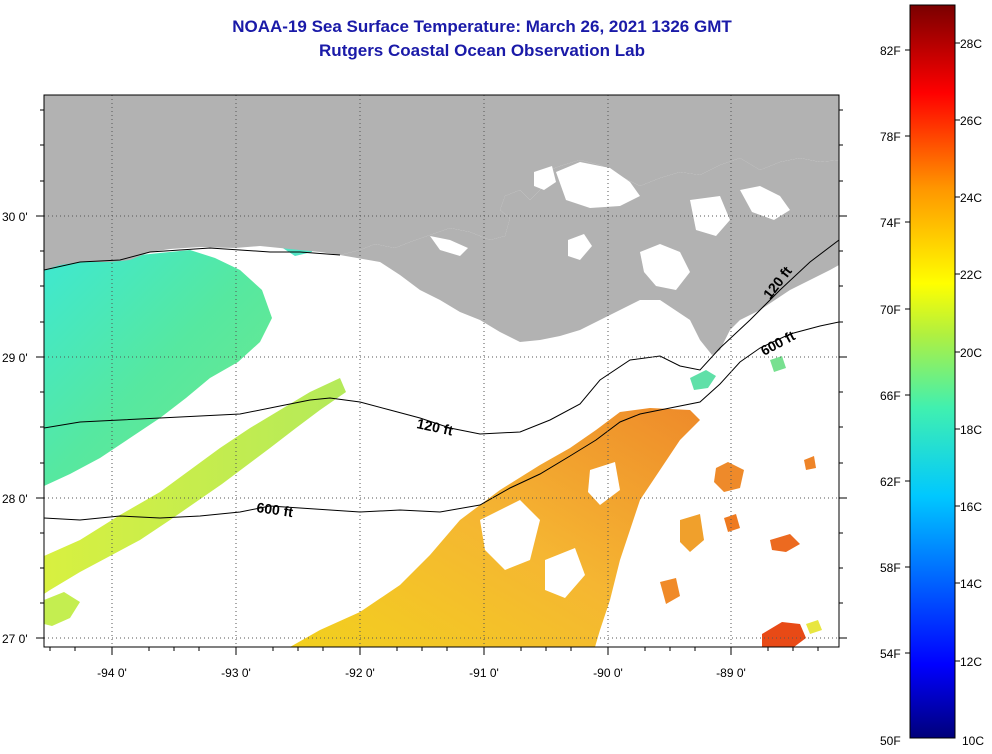 The image size is (992, 754). Describe the element at coordinates (890, 654) in the screenshot. I see `colorbar-f-label: 54F` at that location.